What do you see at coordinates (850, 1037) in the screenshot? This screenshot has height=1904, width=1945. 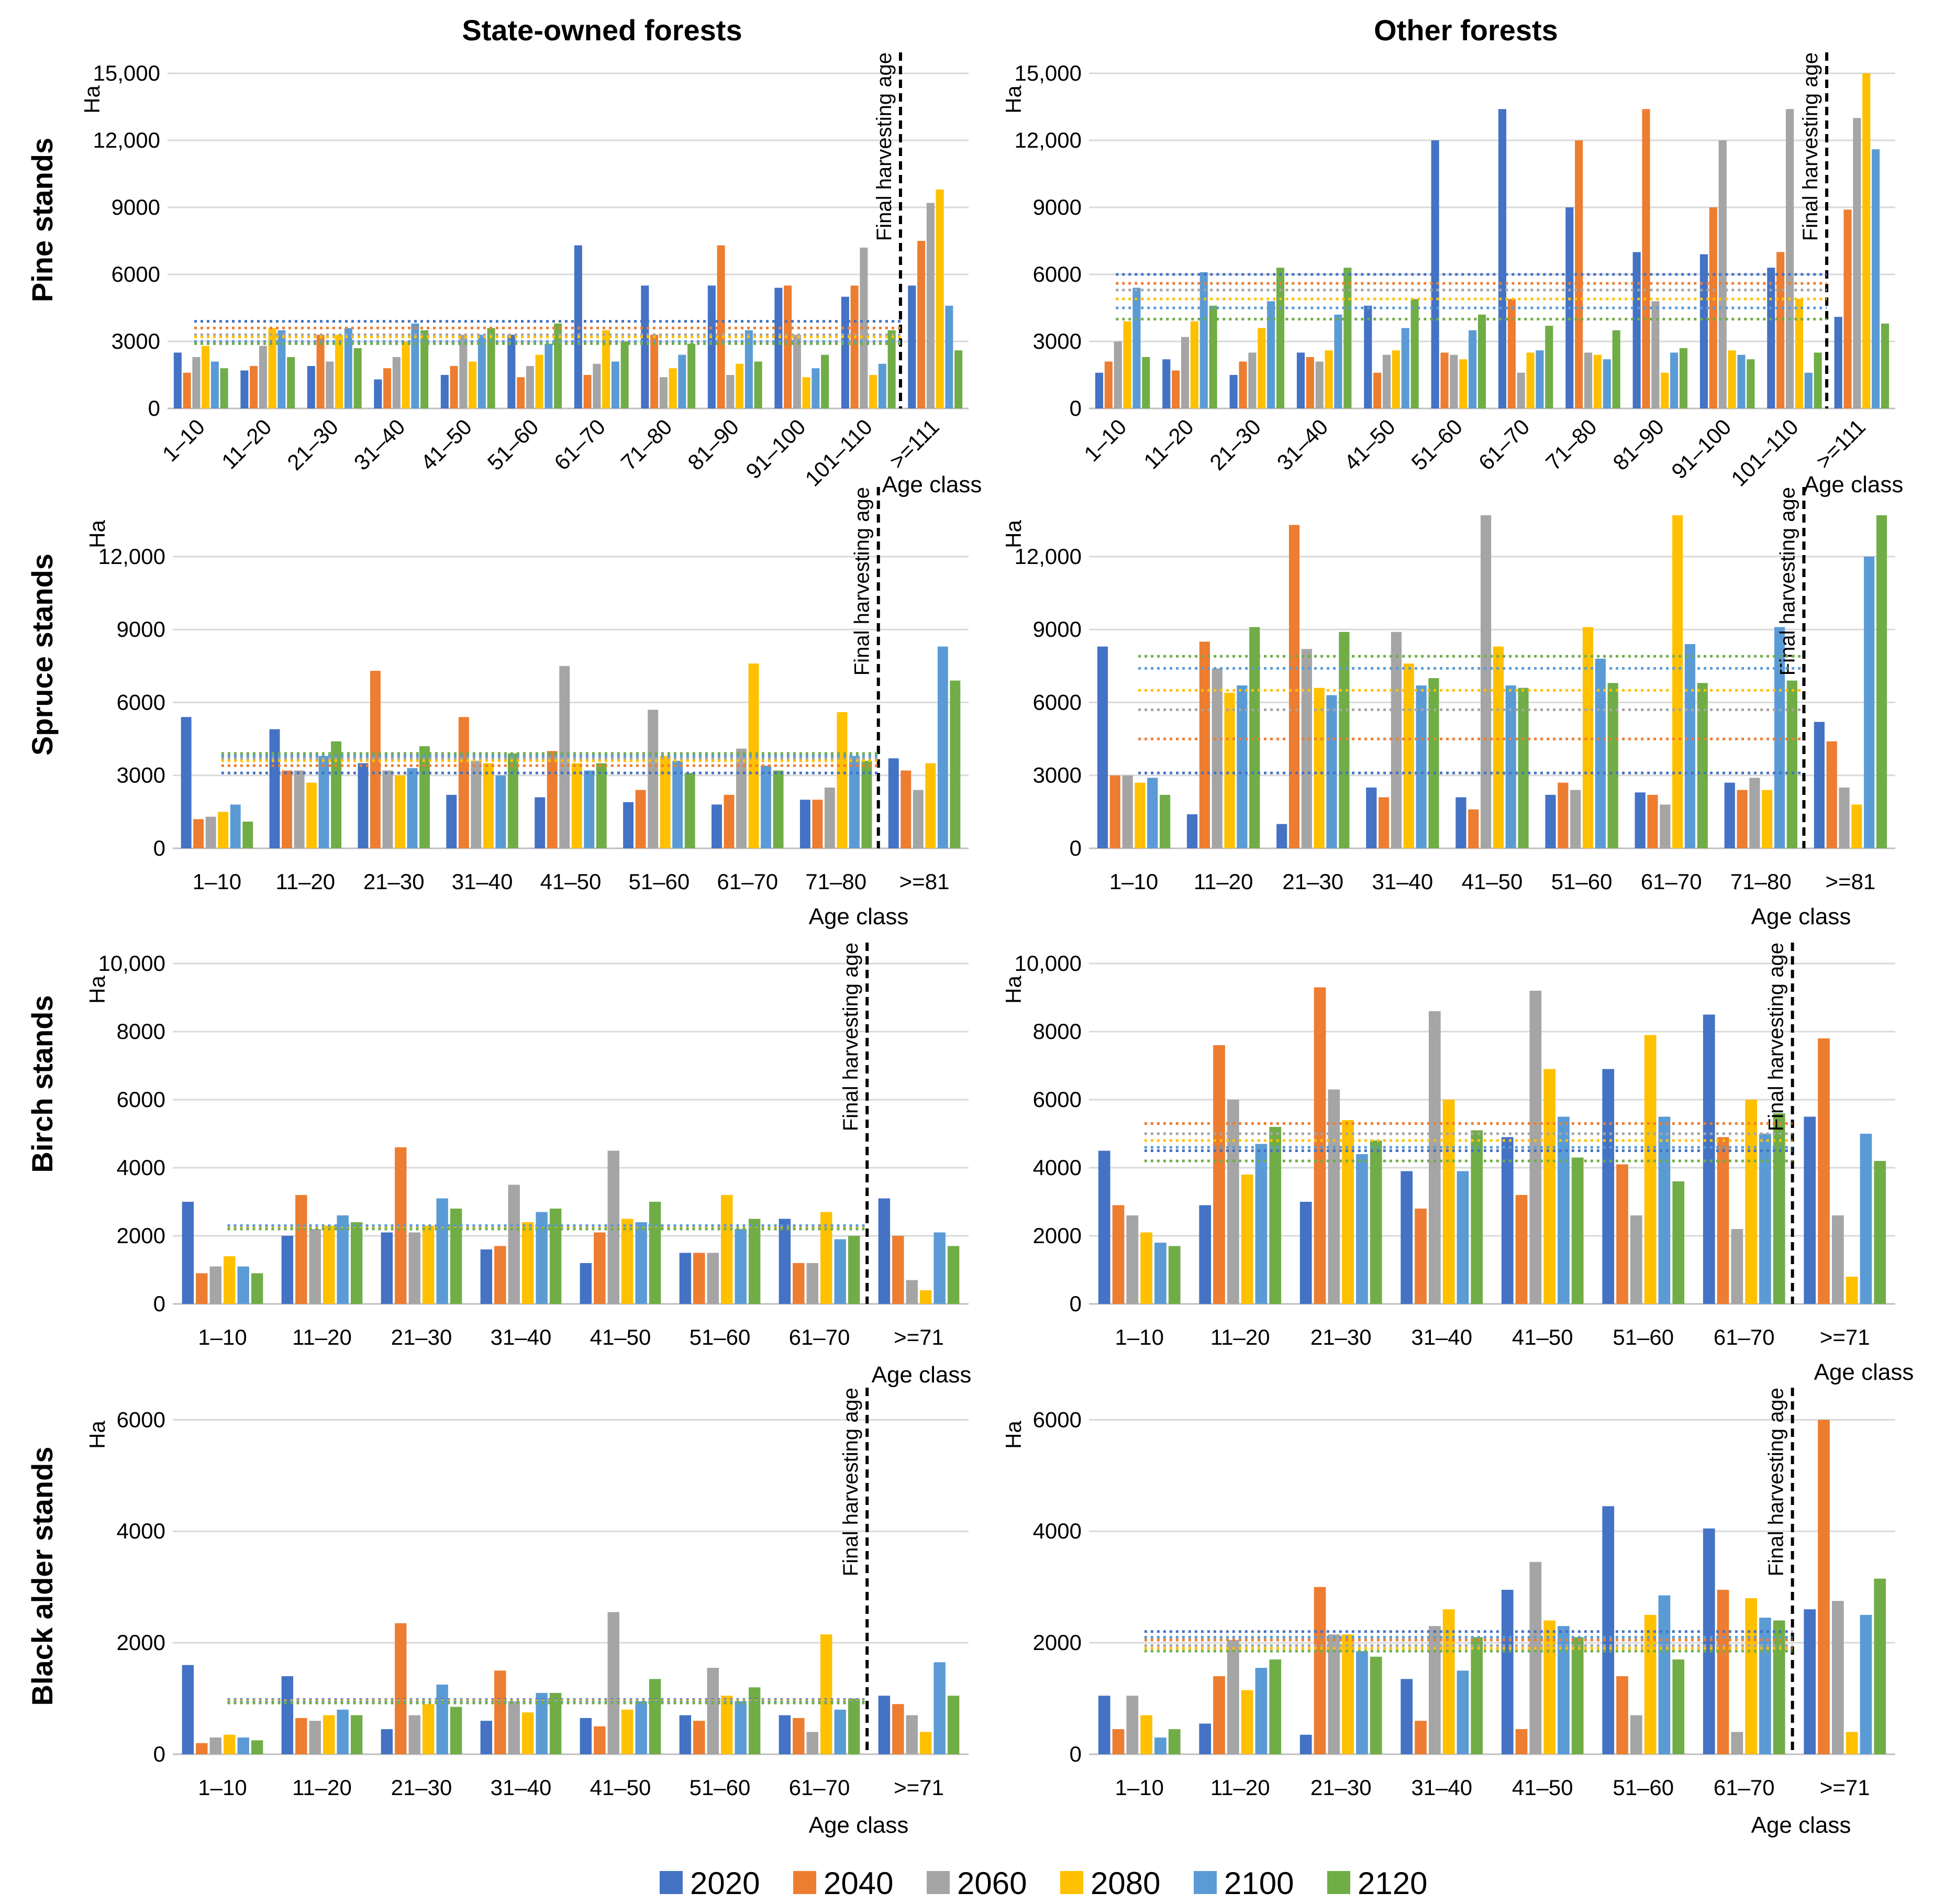 I see `final-harvest-label: Final harvesting age` at bounding box center [850, 1037].